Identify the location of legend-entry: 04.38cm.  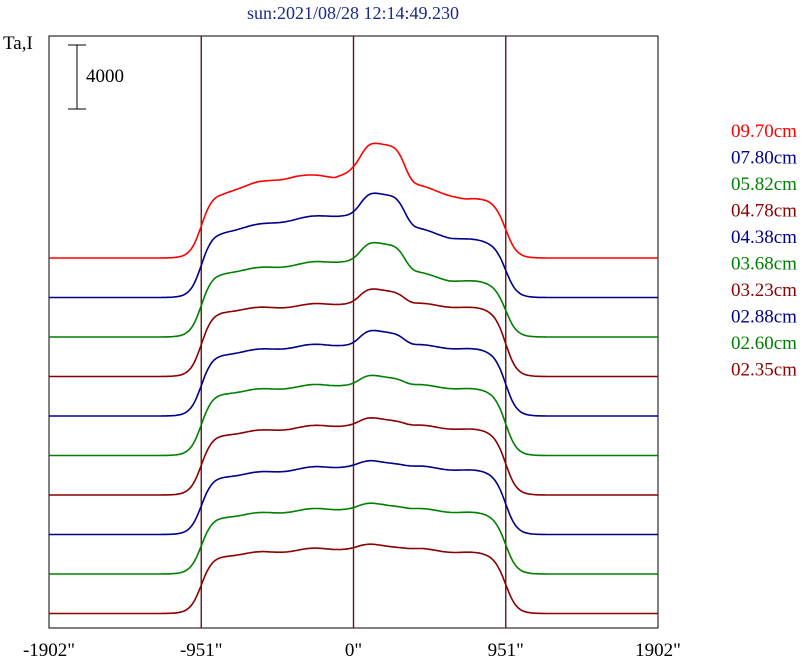
(764, 237).